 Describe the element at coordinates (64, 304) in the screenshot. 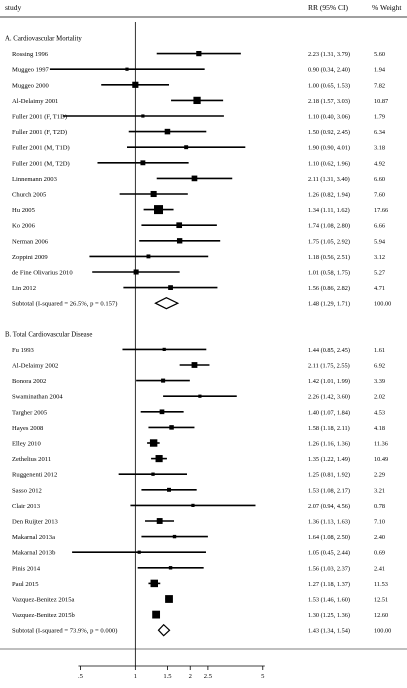

I see `subtotal-label: Subtotal (I-squared = 26.5%, p = 0.157)` at that location.